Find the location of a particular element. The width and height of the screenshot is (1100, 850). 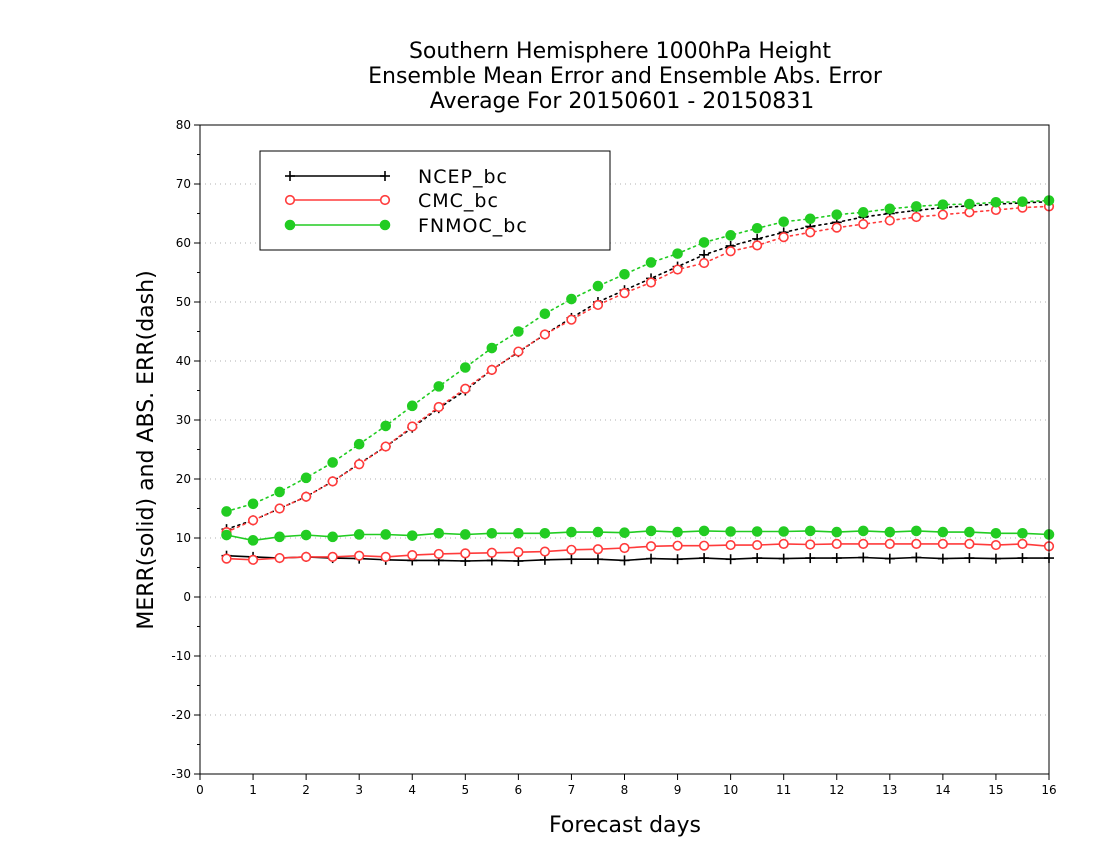

y-tick-label: 30 is located at coordinates (183, 420).